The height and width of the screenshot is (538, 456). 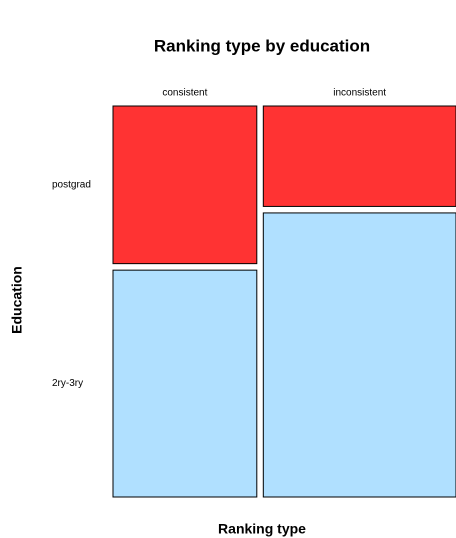 What do you see at coordinates (67, 383) in the screenshot?
I see `row-label: 2ry-3ry` at bounding box center [67, 383].